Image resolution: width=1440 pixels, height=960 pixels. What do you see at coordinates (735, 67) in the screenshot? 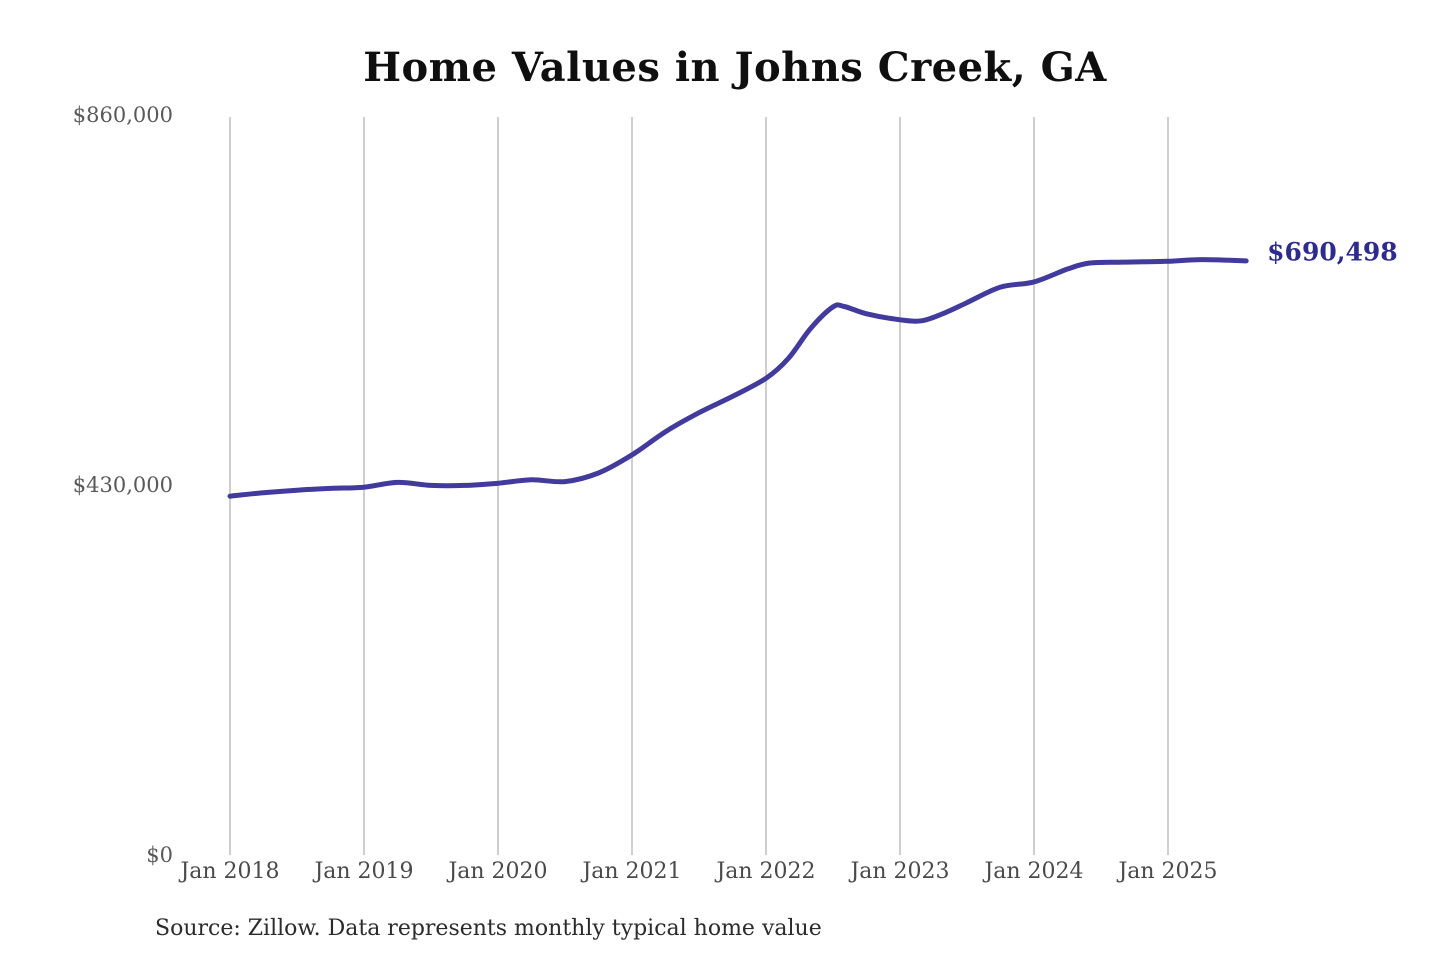
I see `chart-title: Home Values in Johns Creek, GA` at bounding box center [735, 67].